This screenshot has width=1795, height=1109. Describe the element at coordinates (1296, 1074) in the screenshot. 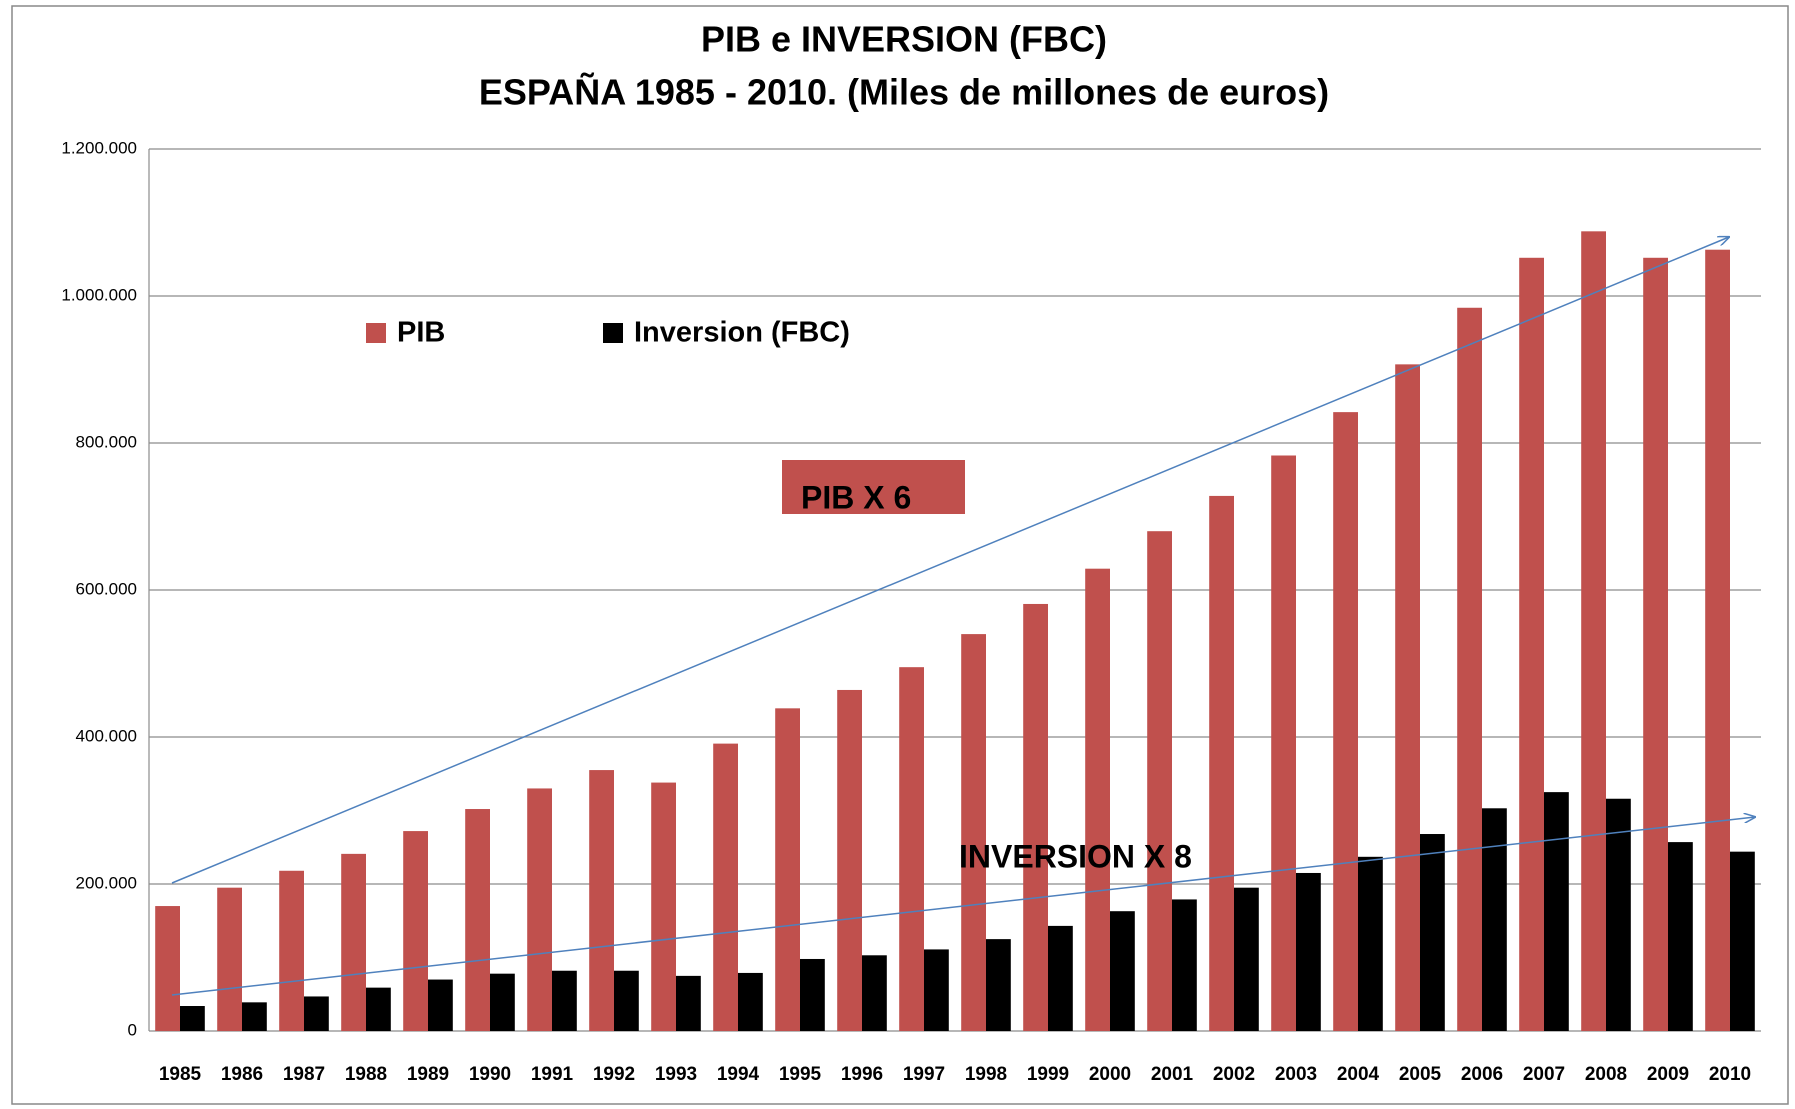

I see `x-tick-label: 2003` at that location.